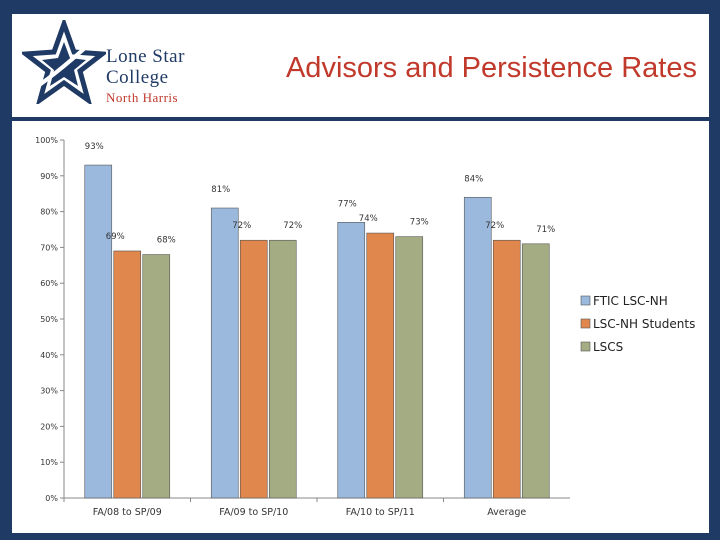 This screenshot has height=540, width=720. I want to click on data-label: 84%, so click(473, 179).